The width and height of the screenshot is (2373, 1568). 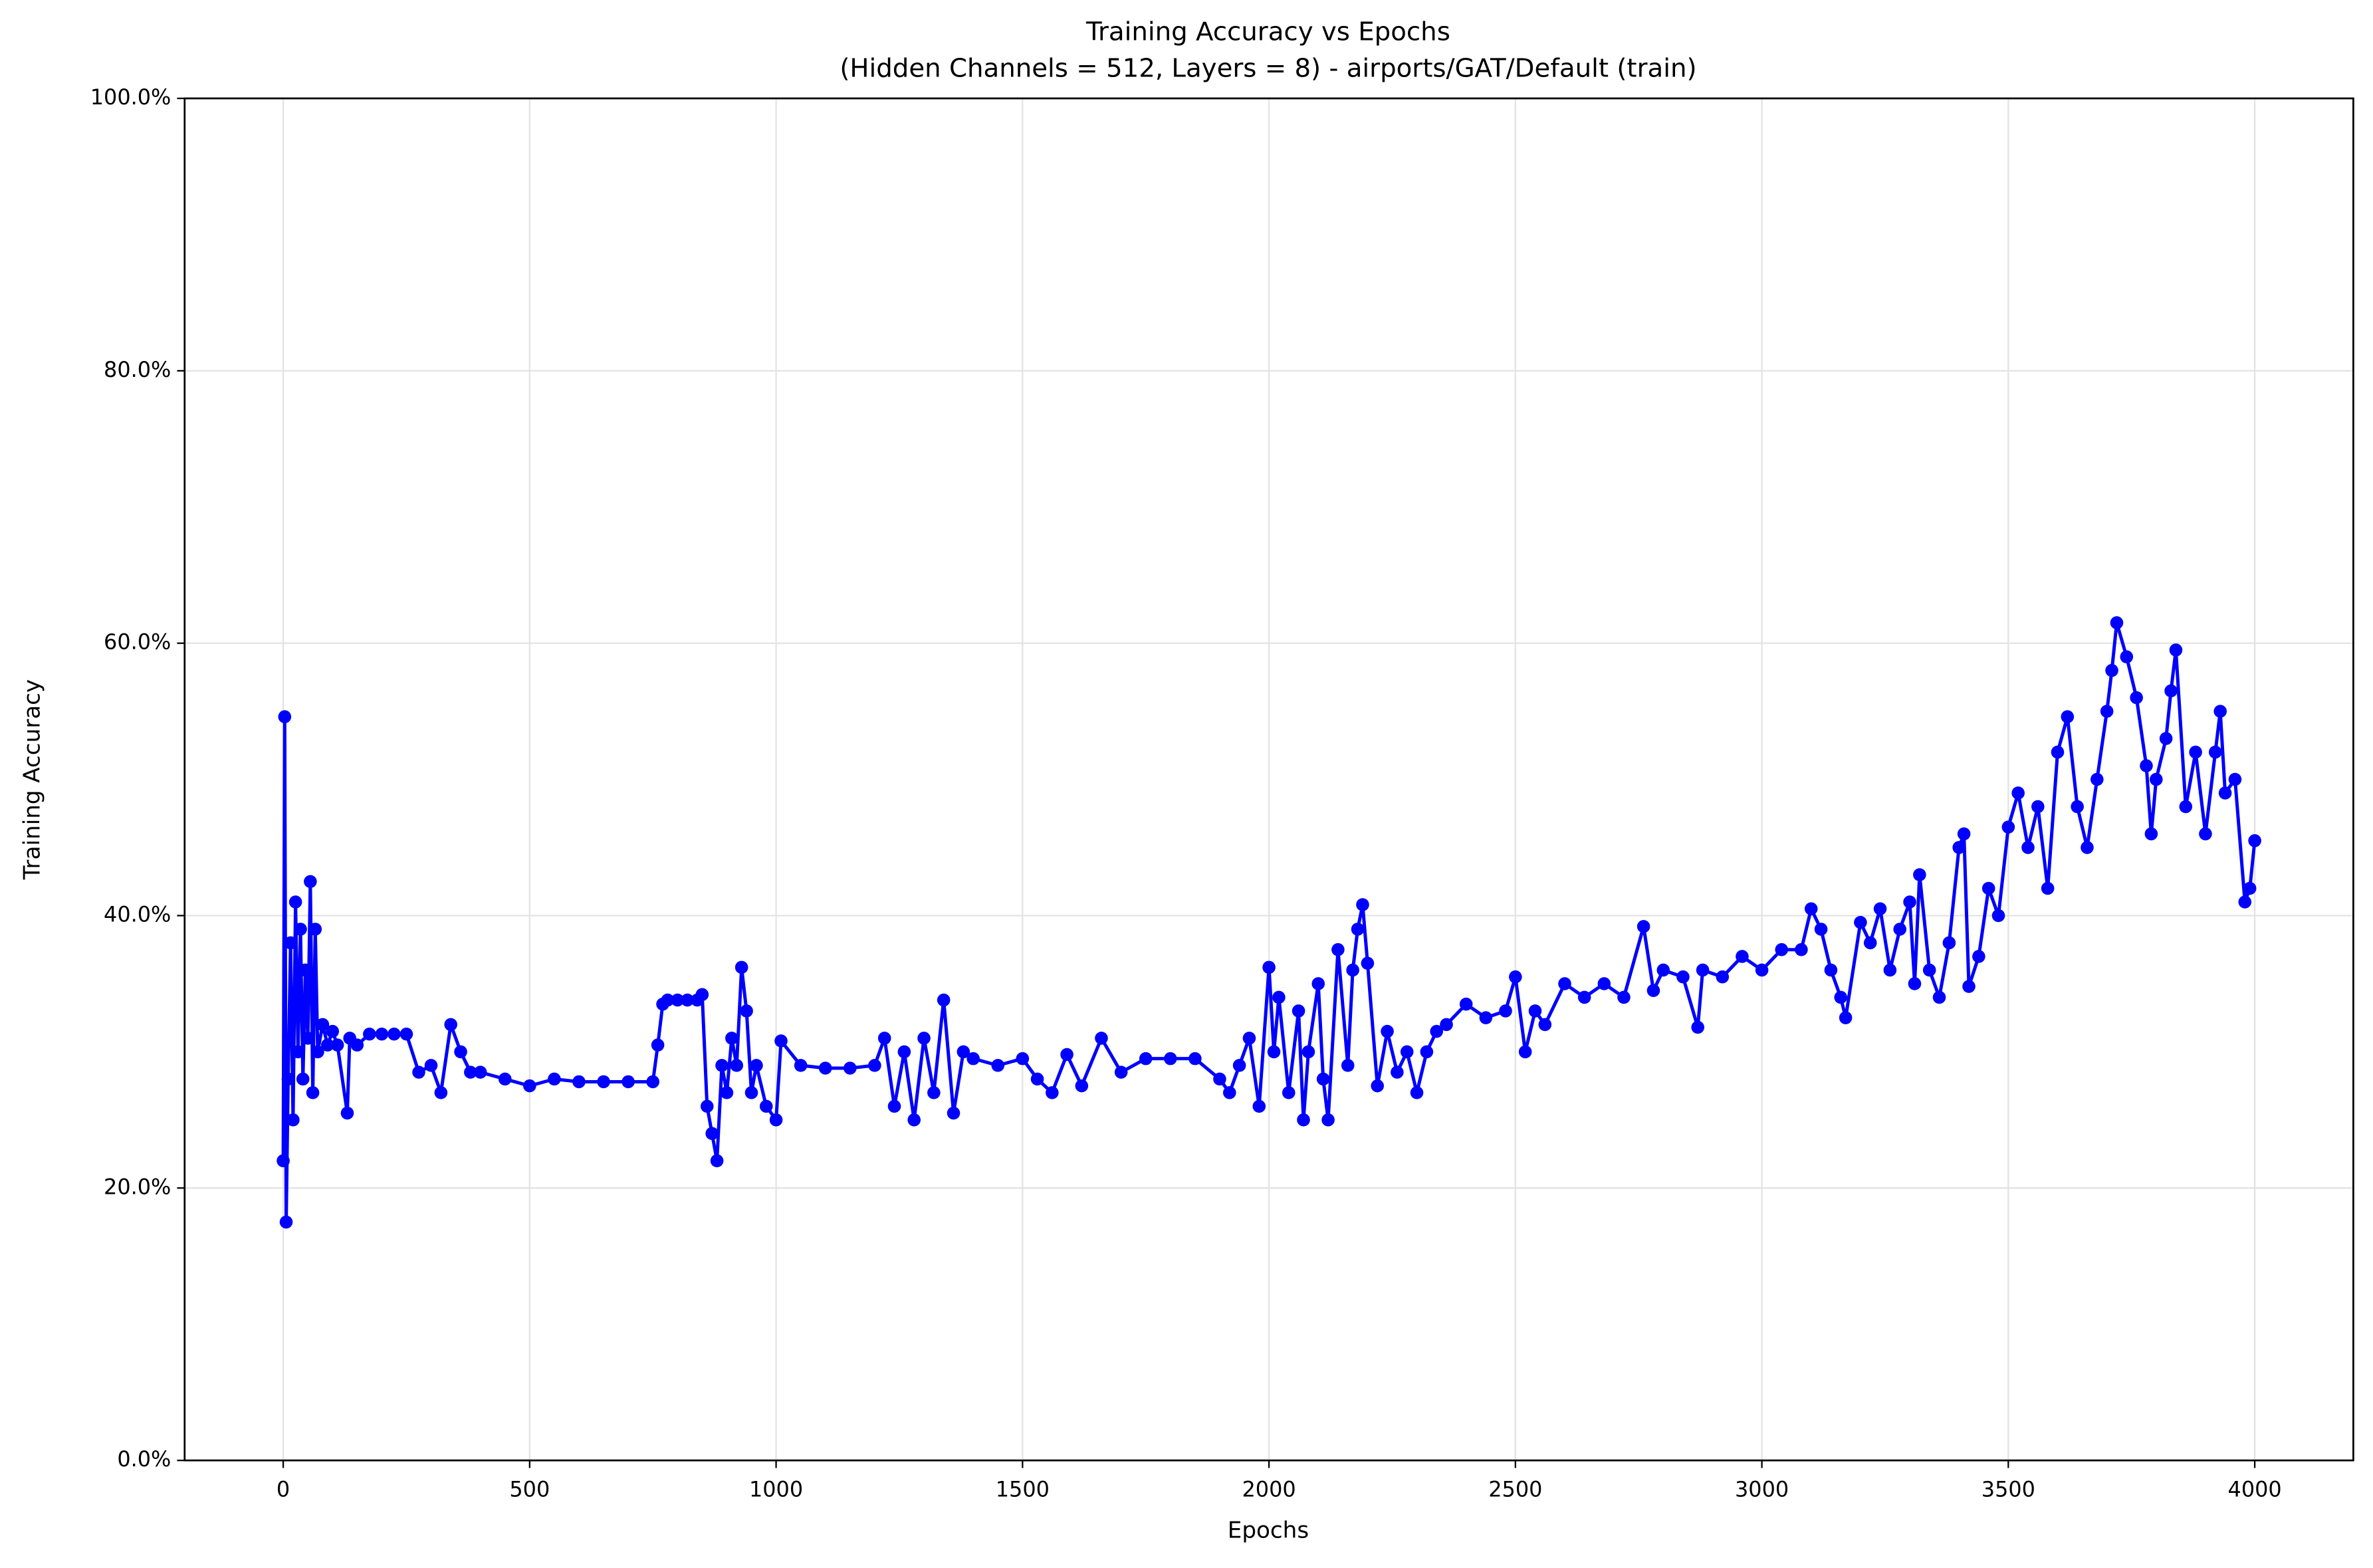 I want to click on x-tick-label: 1000, so click(x=776, y=1490).